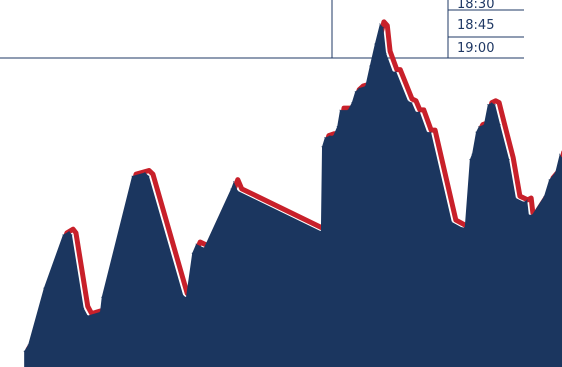 Image resolution: width=562 pixels, height=367 pixels. Describe the element at coordinates (475, 6) in the screenshot. I see `tick-label-0: 18:30` at that location.